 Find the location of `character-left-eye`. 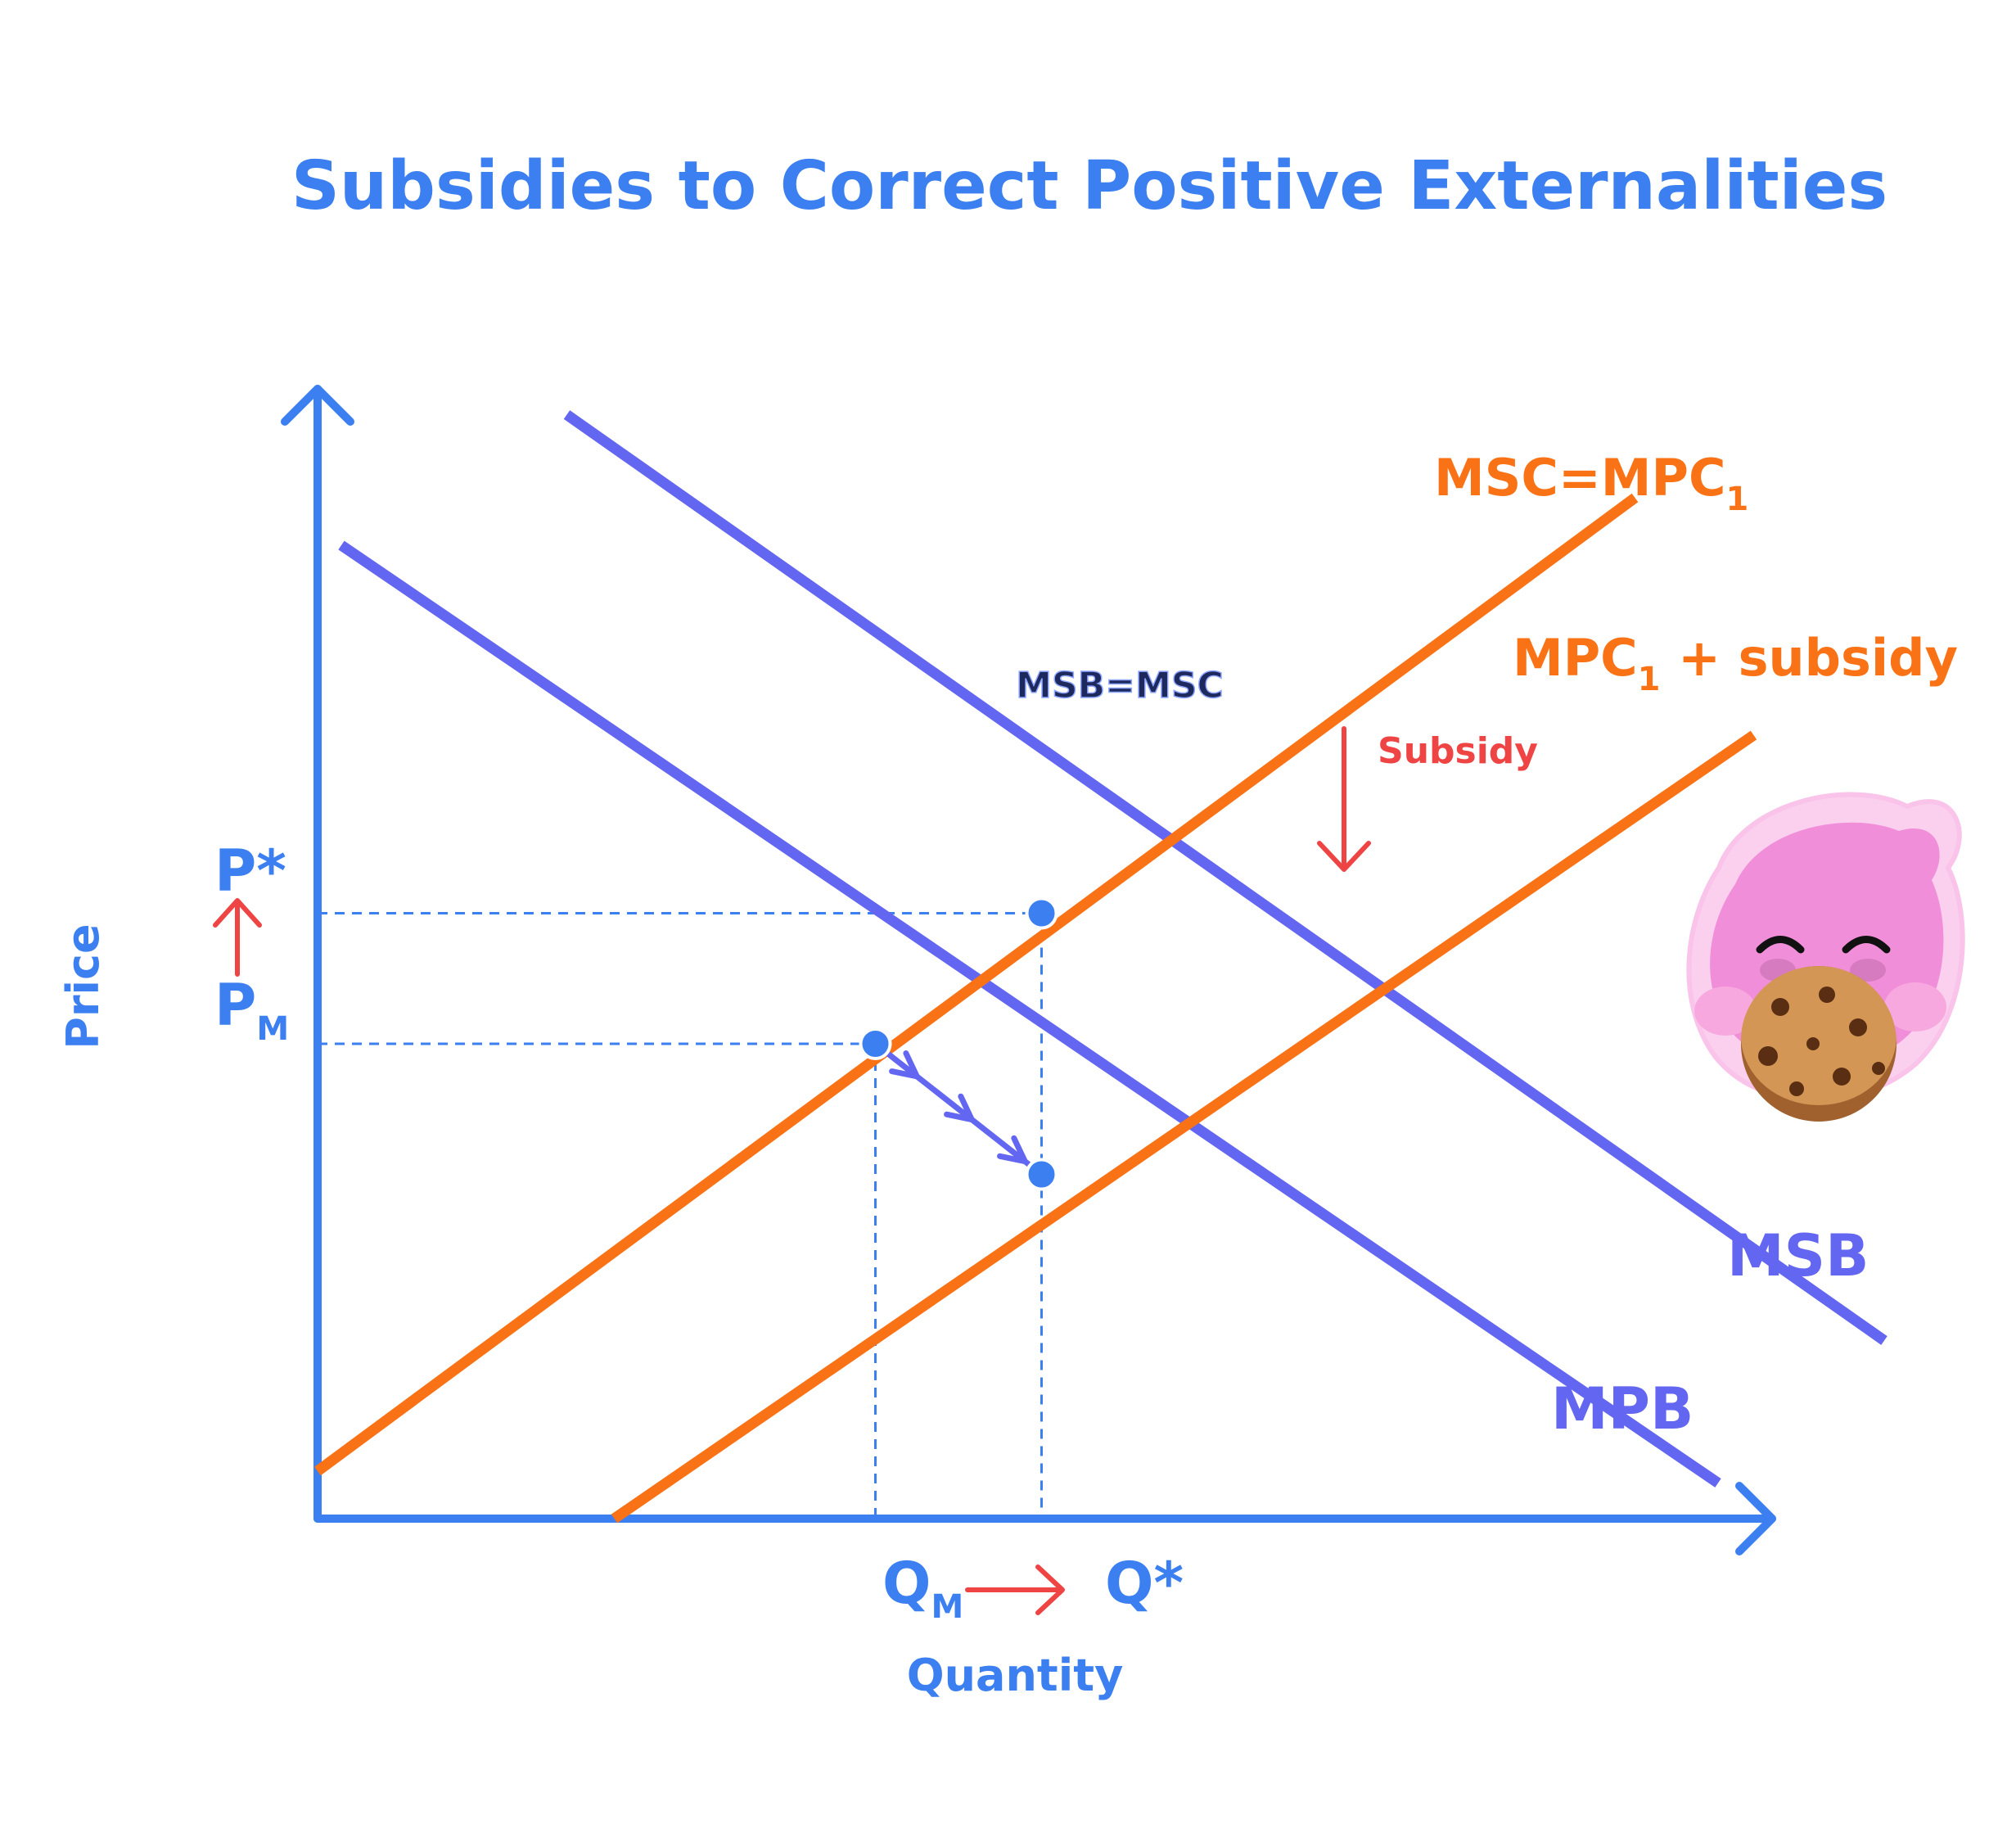

character-left-eye is located at coordinates (1781, 945).